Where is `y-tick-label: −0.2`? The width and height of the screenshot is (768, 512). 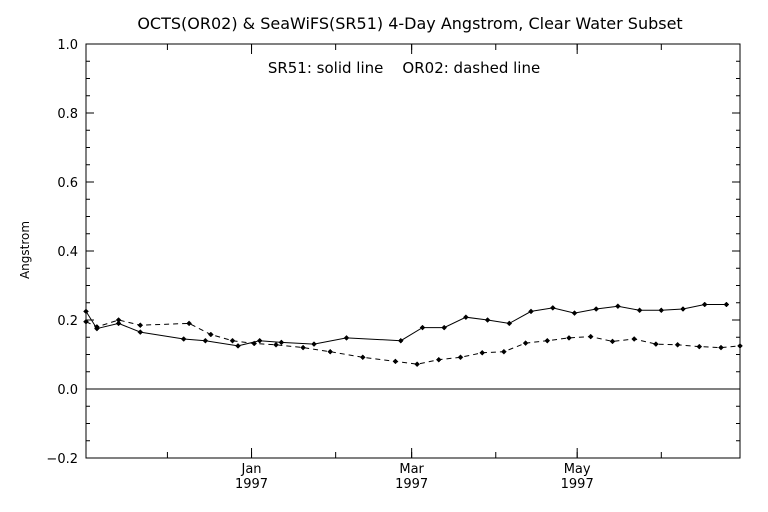
y-tick-label: −0.2 is located at coordinates (62, 459).